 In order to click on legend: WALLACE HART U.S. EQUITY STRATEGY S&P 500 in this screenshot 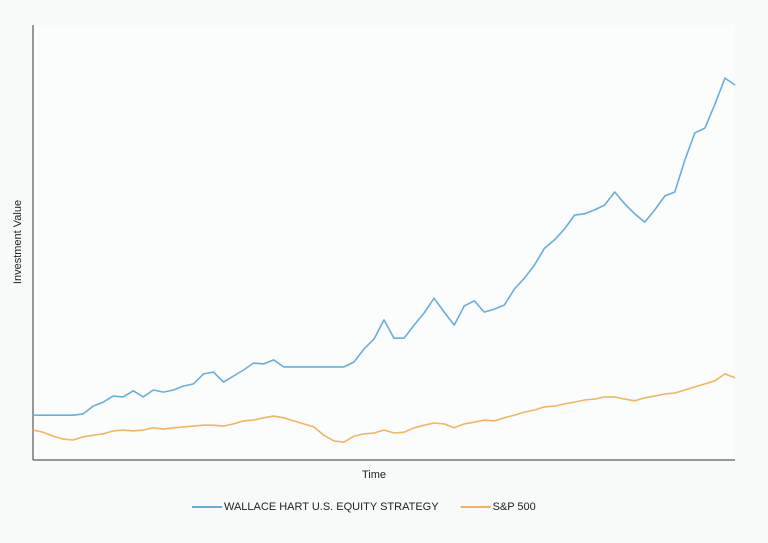, I will do `click(364, 507)`.